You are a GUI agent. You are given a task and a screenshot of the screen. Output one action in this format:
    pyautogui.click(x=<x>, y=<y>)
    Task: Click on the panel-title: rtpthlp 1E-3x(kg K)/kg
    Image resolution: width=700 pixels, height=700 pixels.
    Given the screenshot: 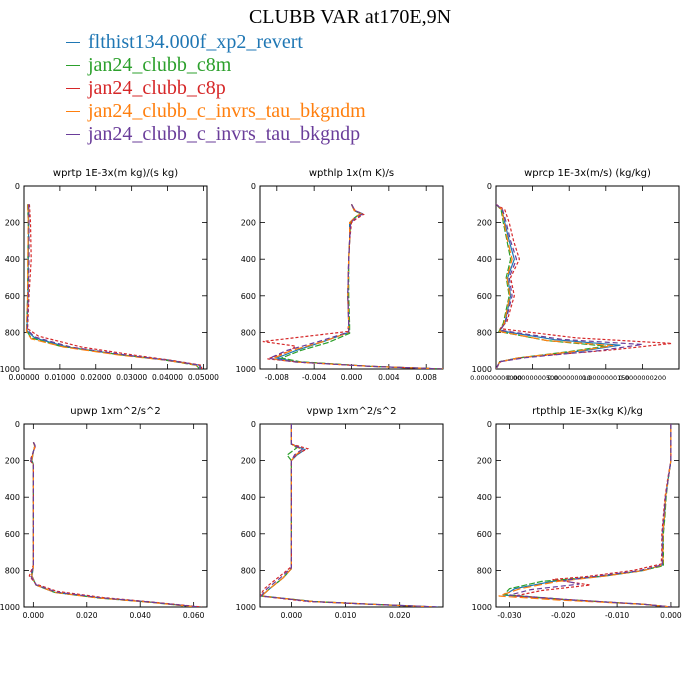 What is the action you would take?
    pyautogui.click(x=587, y=411)
    